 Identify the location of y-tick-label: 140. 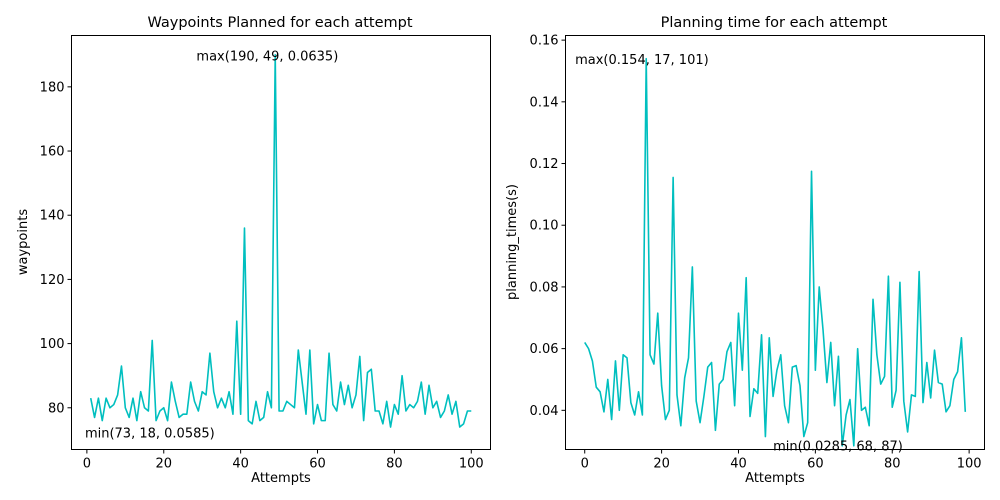
(52, 216).